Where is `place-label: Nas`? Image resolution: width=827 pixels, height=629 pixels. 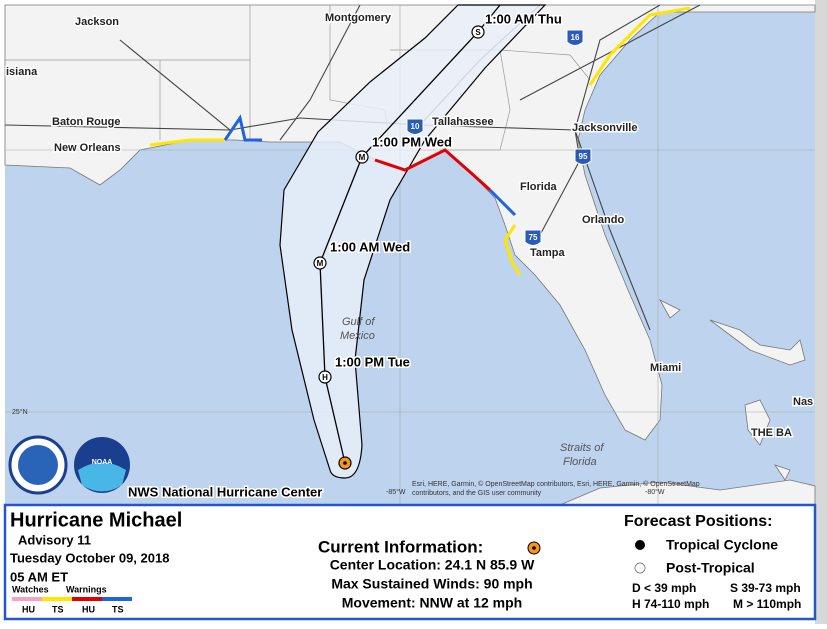
place-label: Nas is located at coordinates (803, 402).